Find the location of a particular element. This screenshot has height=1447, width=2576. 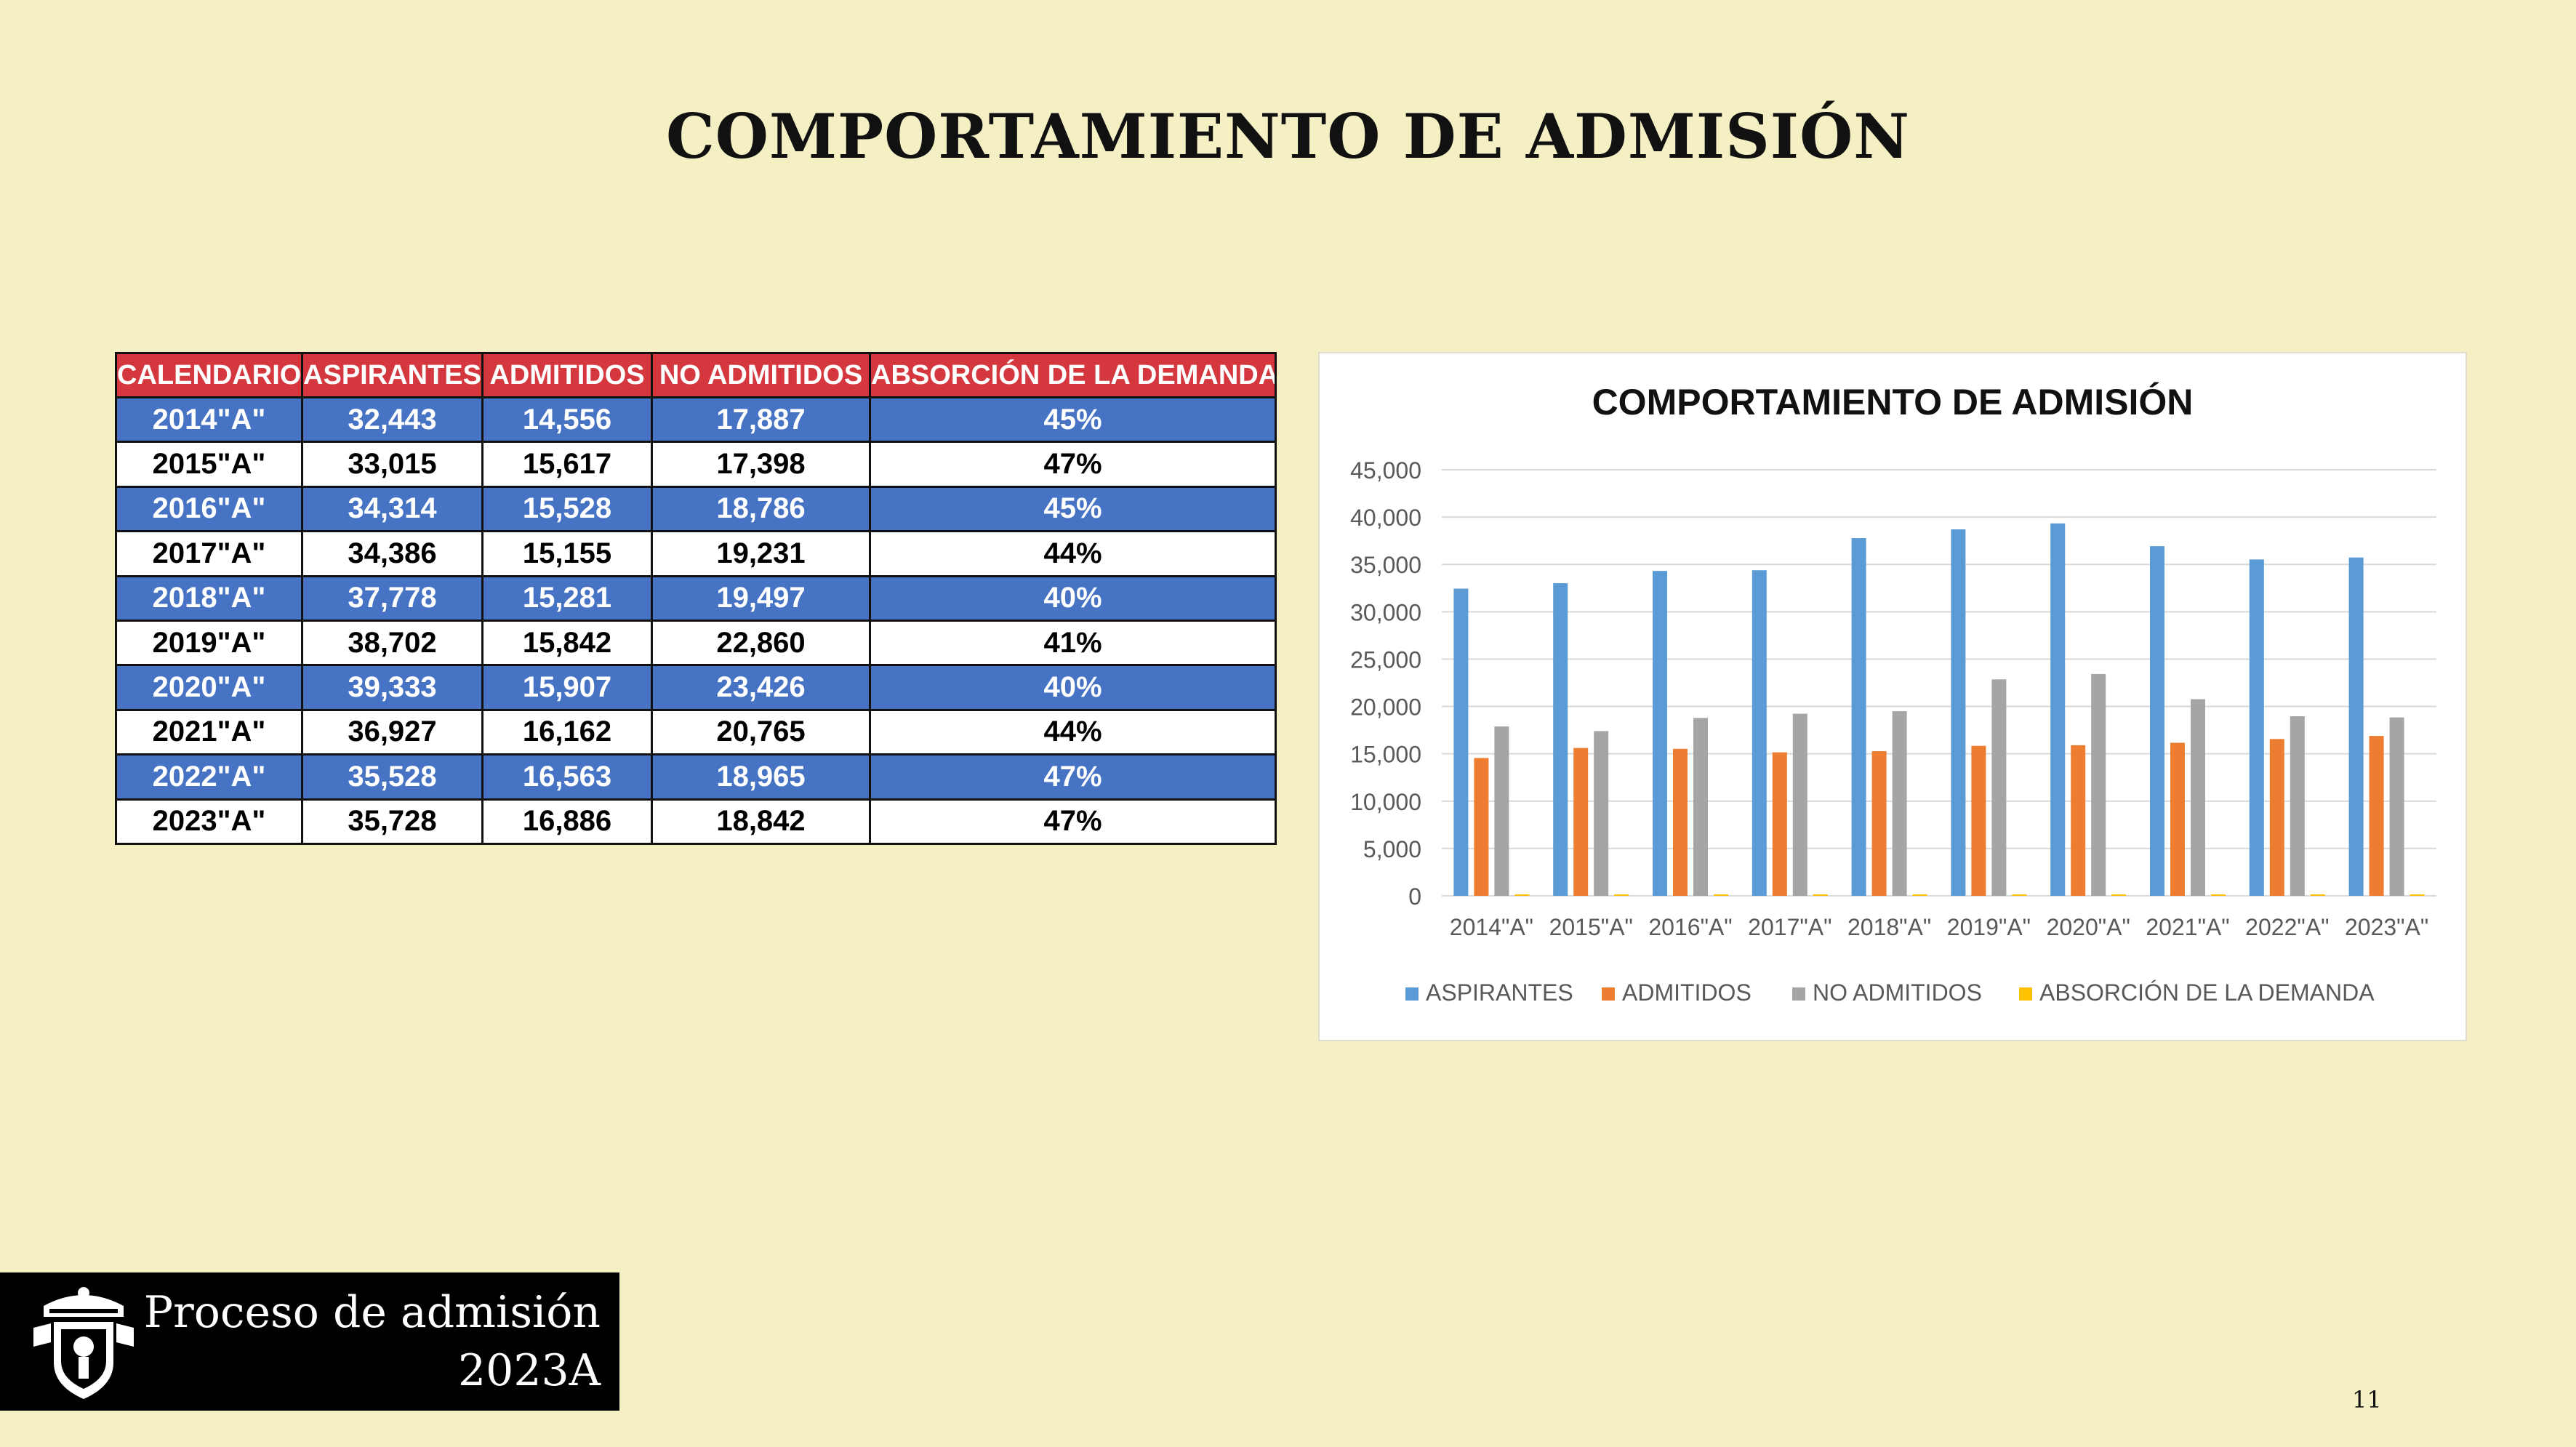

cell-aspirantes: 35,528 is located at coordinates (392, 777).